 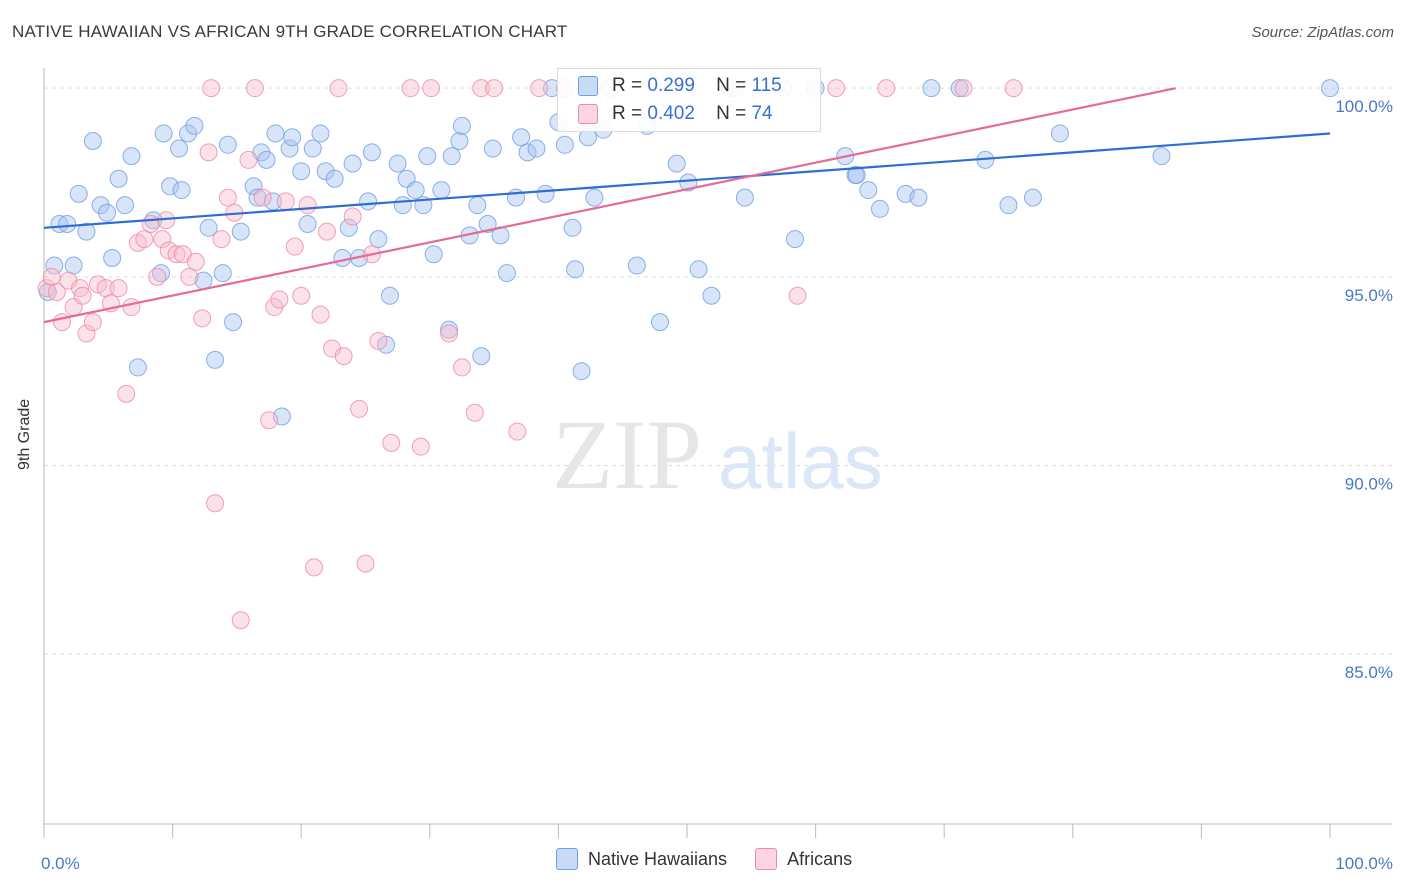 What do you see at coordinates (731, 85) in the screenshot?
I see `n-label: N =` at bounding box center [731, 85].